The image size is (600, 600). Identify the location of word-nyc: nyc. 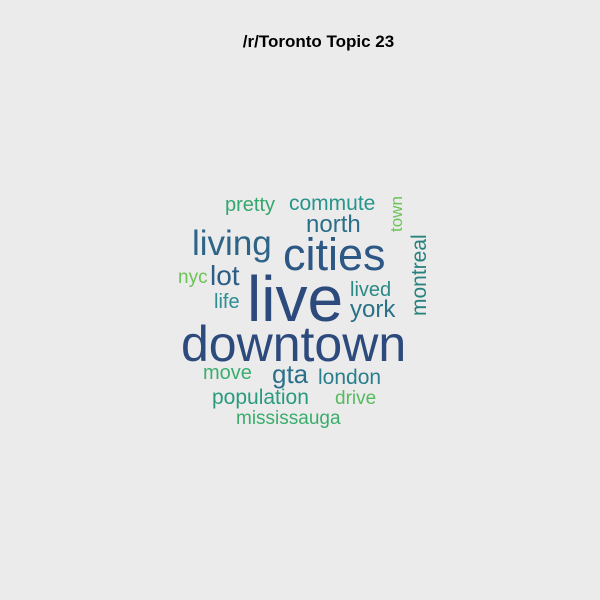
(193, 277).